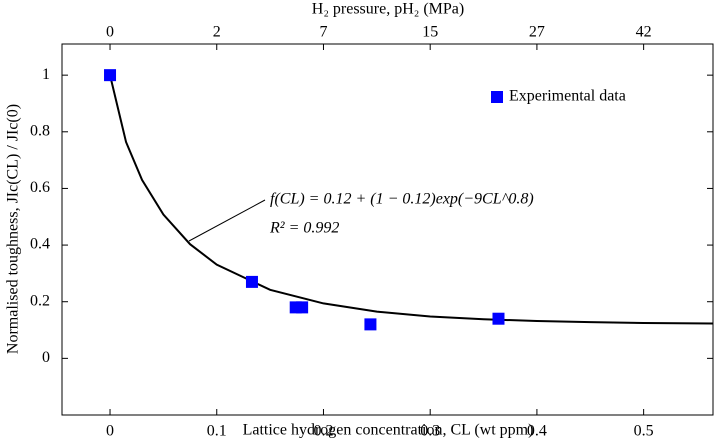  Describe the element at coordinates (227, 220) in the screenshot. I see `annotation-pointer` at that location.